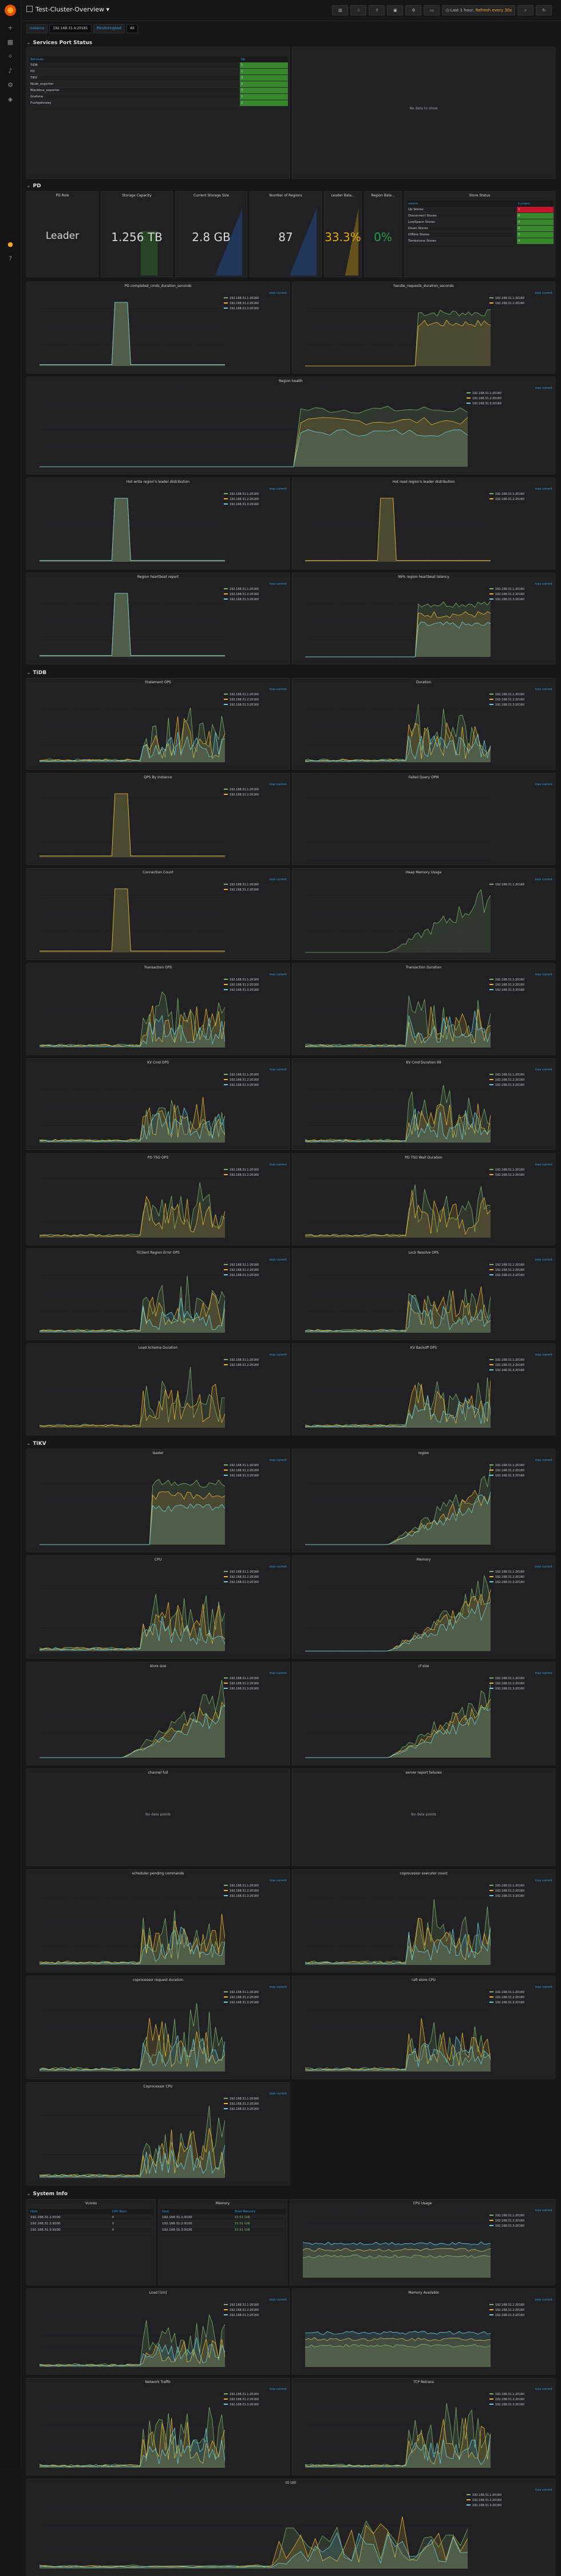  Describe the element at coordinates (423, 1817) in the screenshot. I see `panel-tikv_server_report: server report failures No data points` at that location.